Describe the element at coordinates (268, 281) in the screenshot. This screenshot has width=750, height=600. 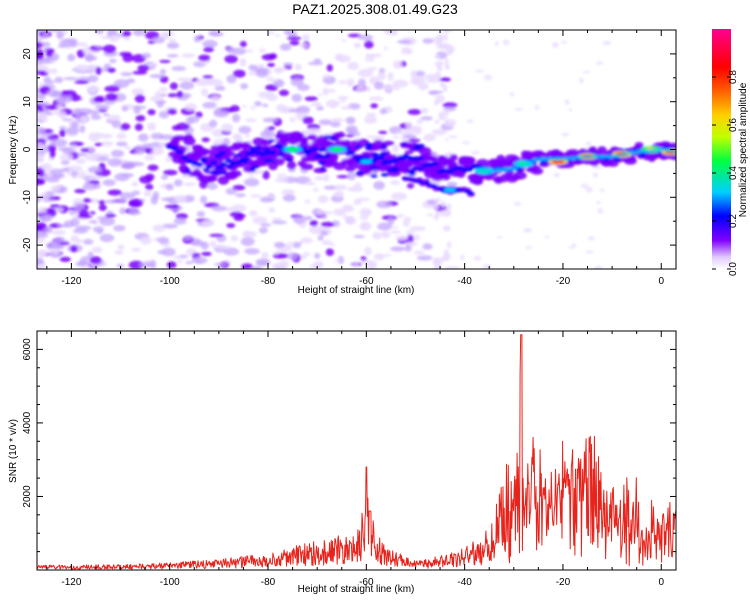
I see `spectrogram-x-tick-label: -80` at that location.